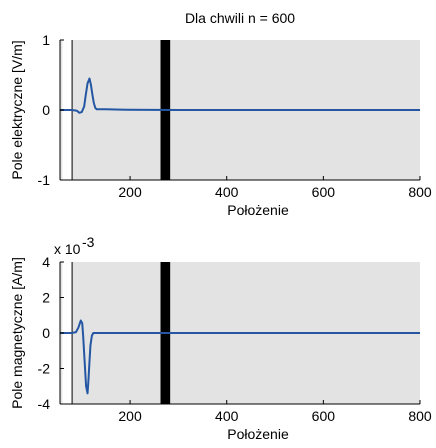 The width and height of the screenshot is (436, 448). I want to click on y-tick-label: -2, so click(44, 369).